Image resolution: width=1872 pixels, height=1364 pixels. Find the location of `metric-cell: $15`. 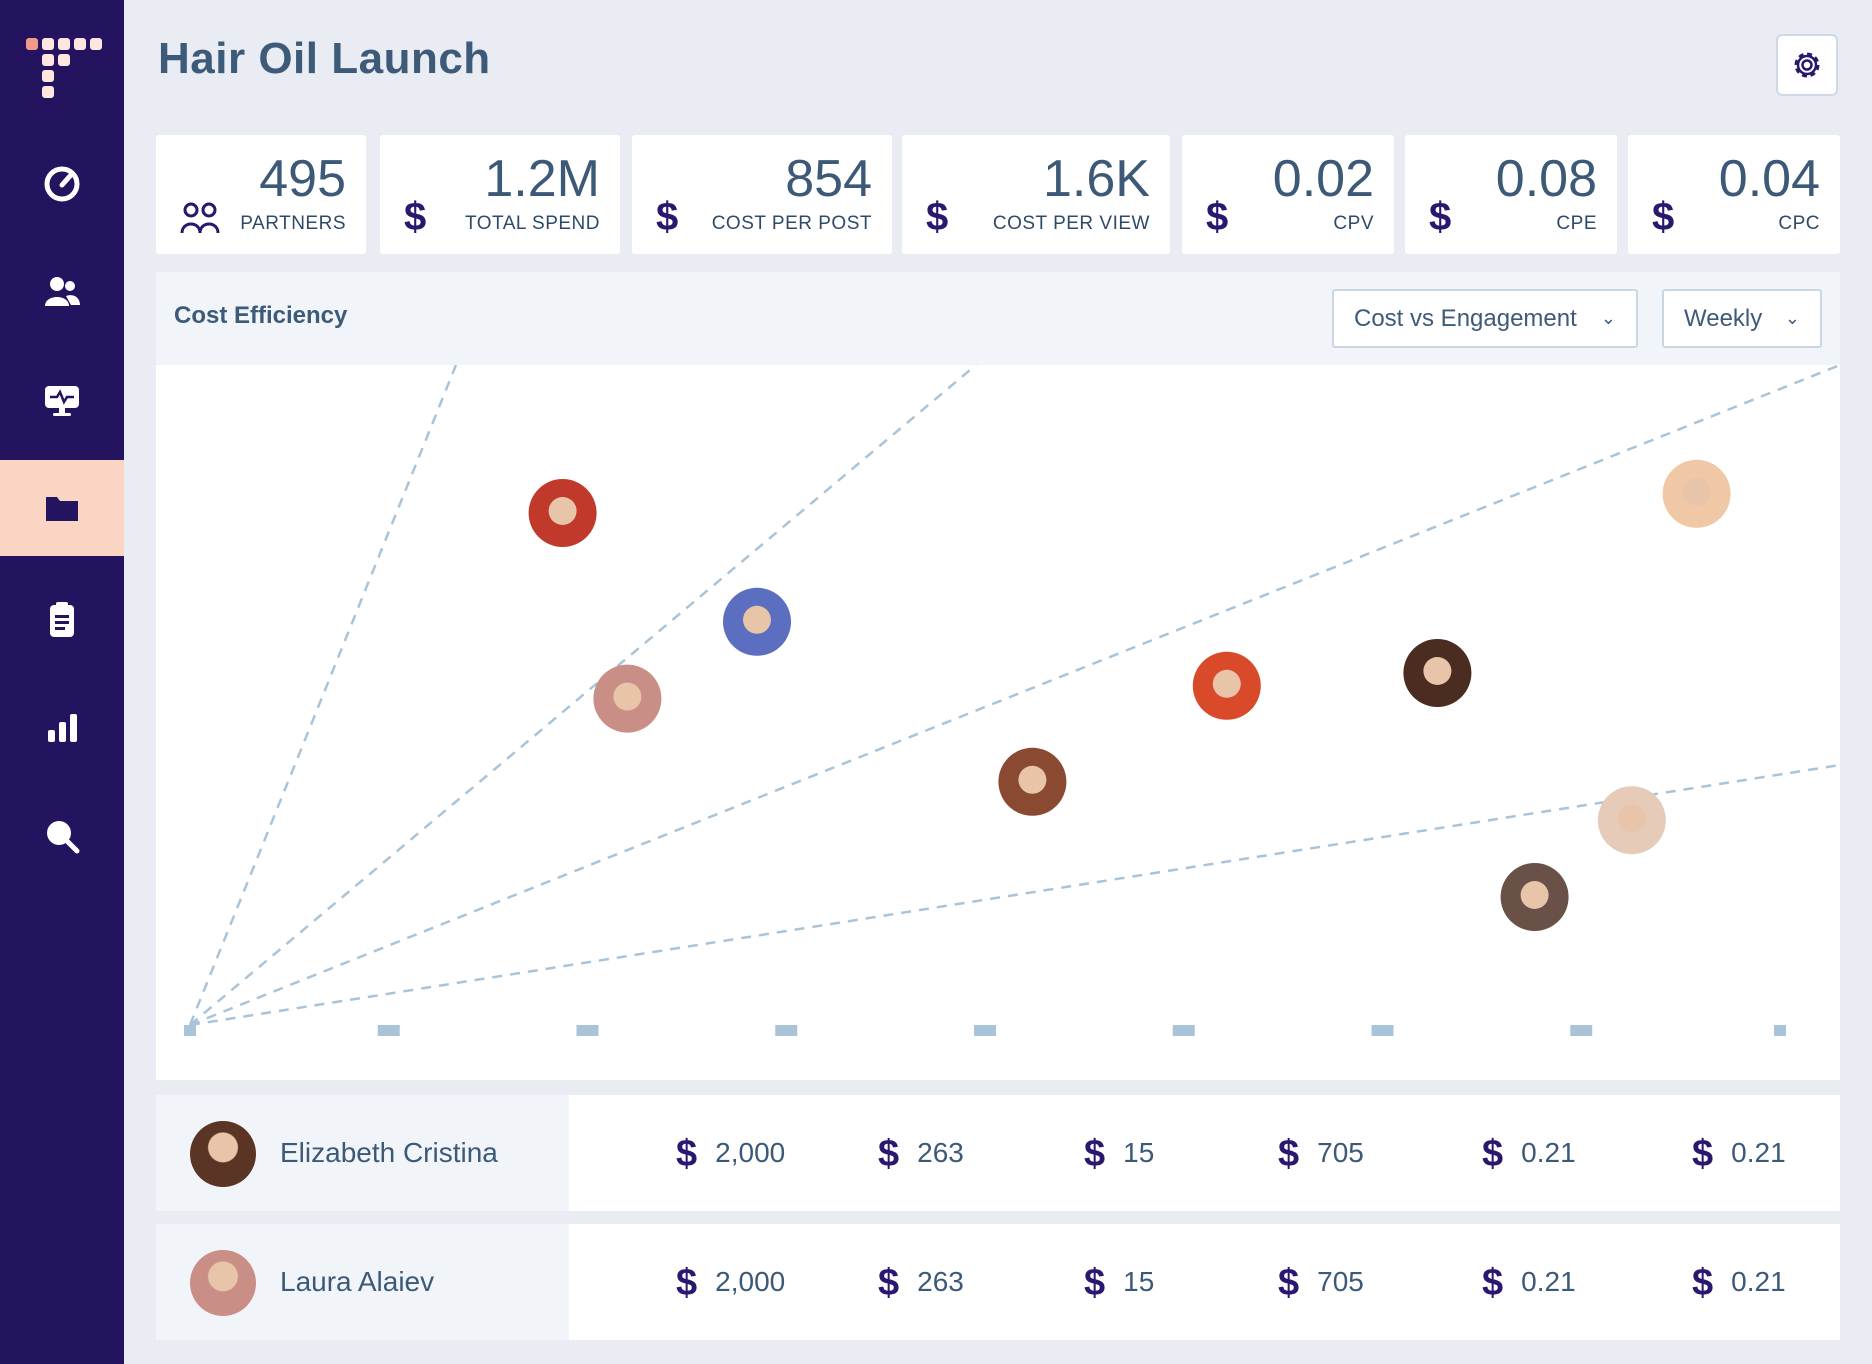

metric-cell: $15 is located at coordinates (1119, 1283).